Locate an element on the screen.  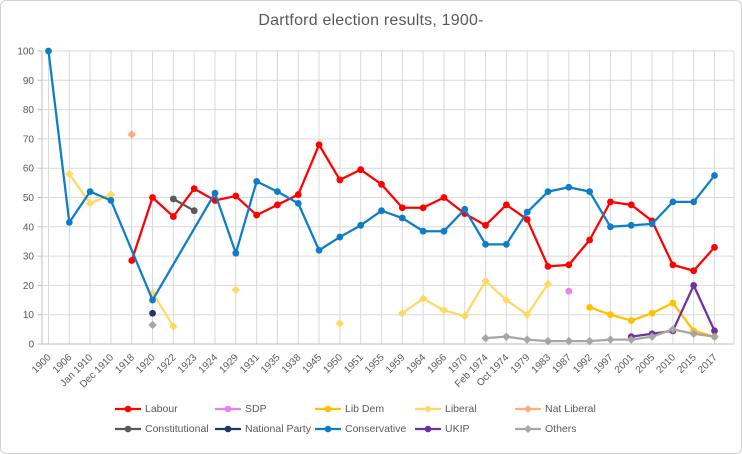
svg-text: 80 is located at coordinates (29, 110).